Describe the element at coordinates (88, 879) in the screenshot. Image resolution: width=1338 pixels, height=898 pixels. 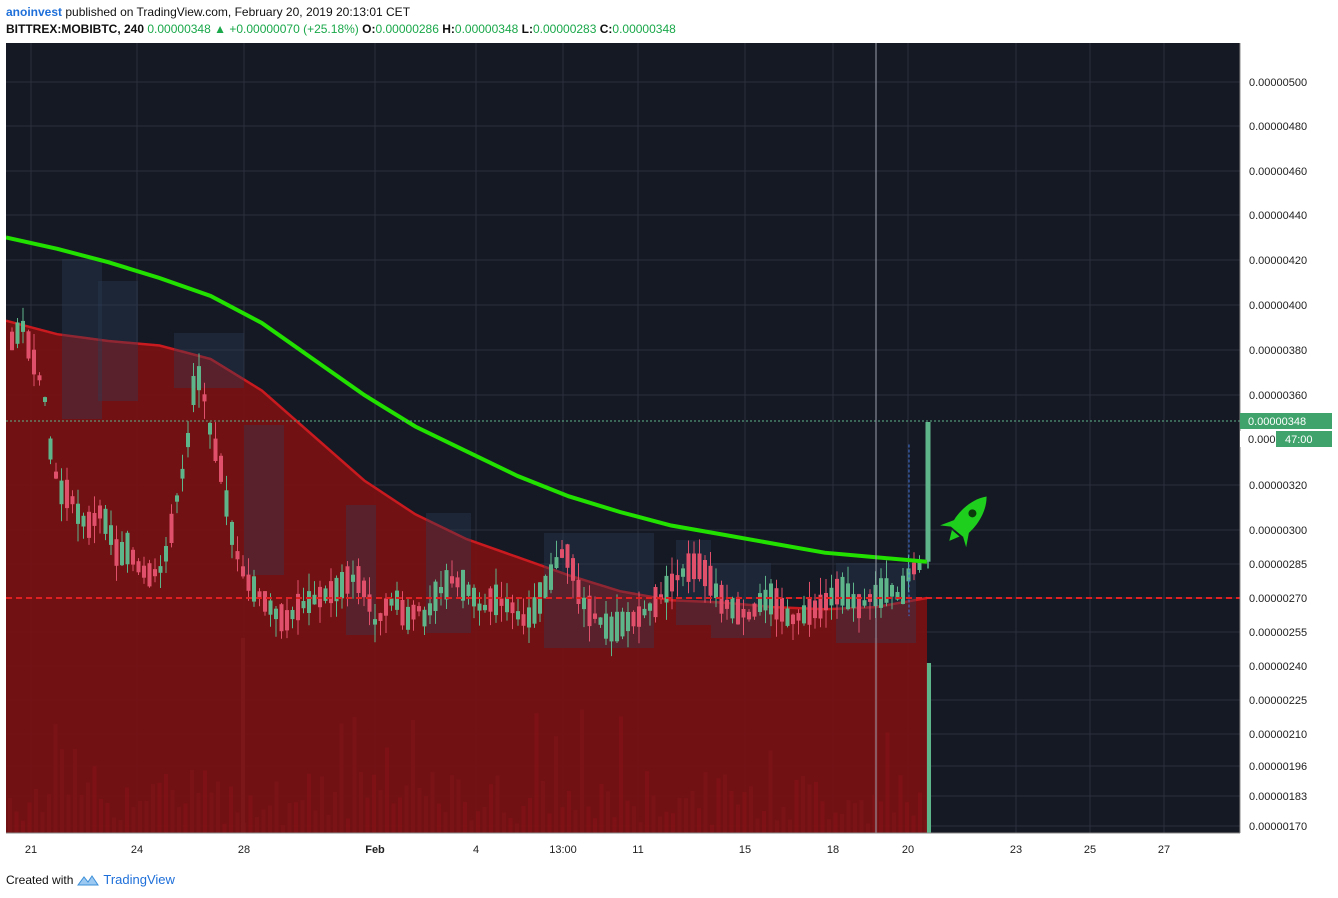
I see `tradingview-logo-icon` at that location.